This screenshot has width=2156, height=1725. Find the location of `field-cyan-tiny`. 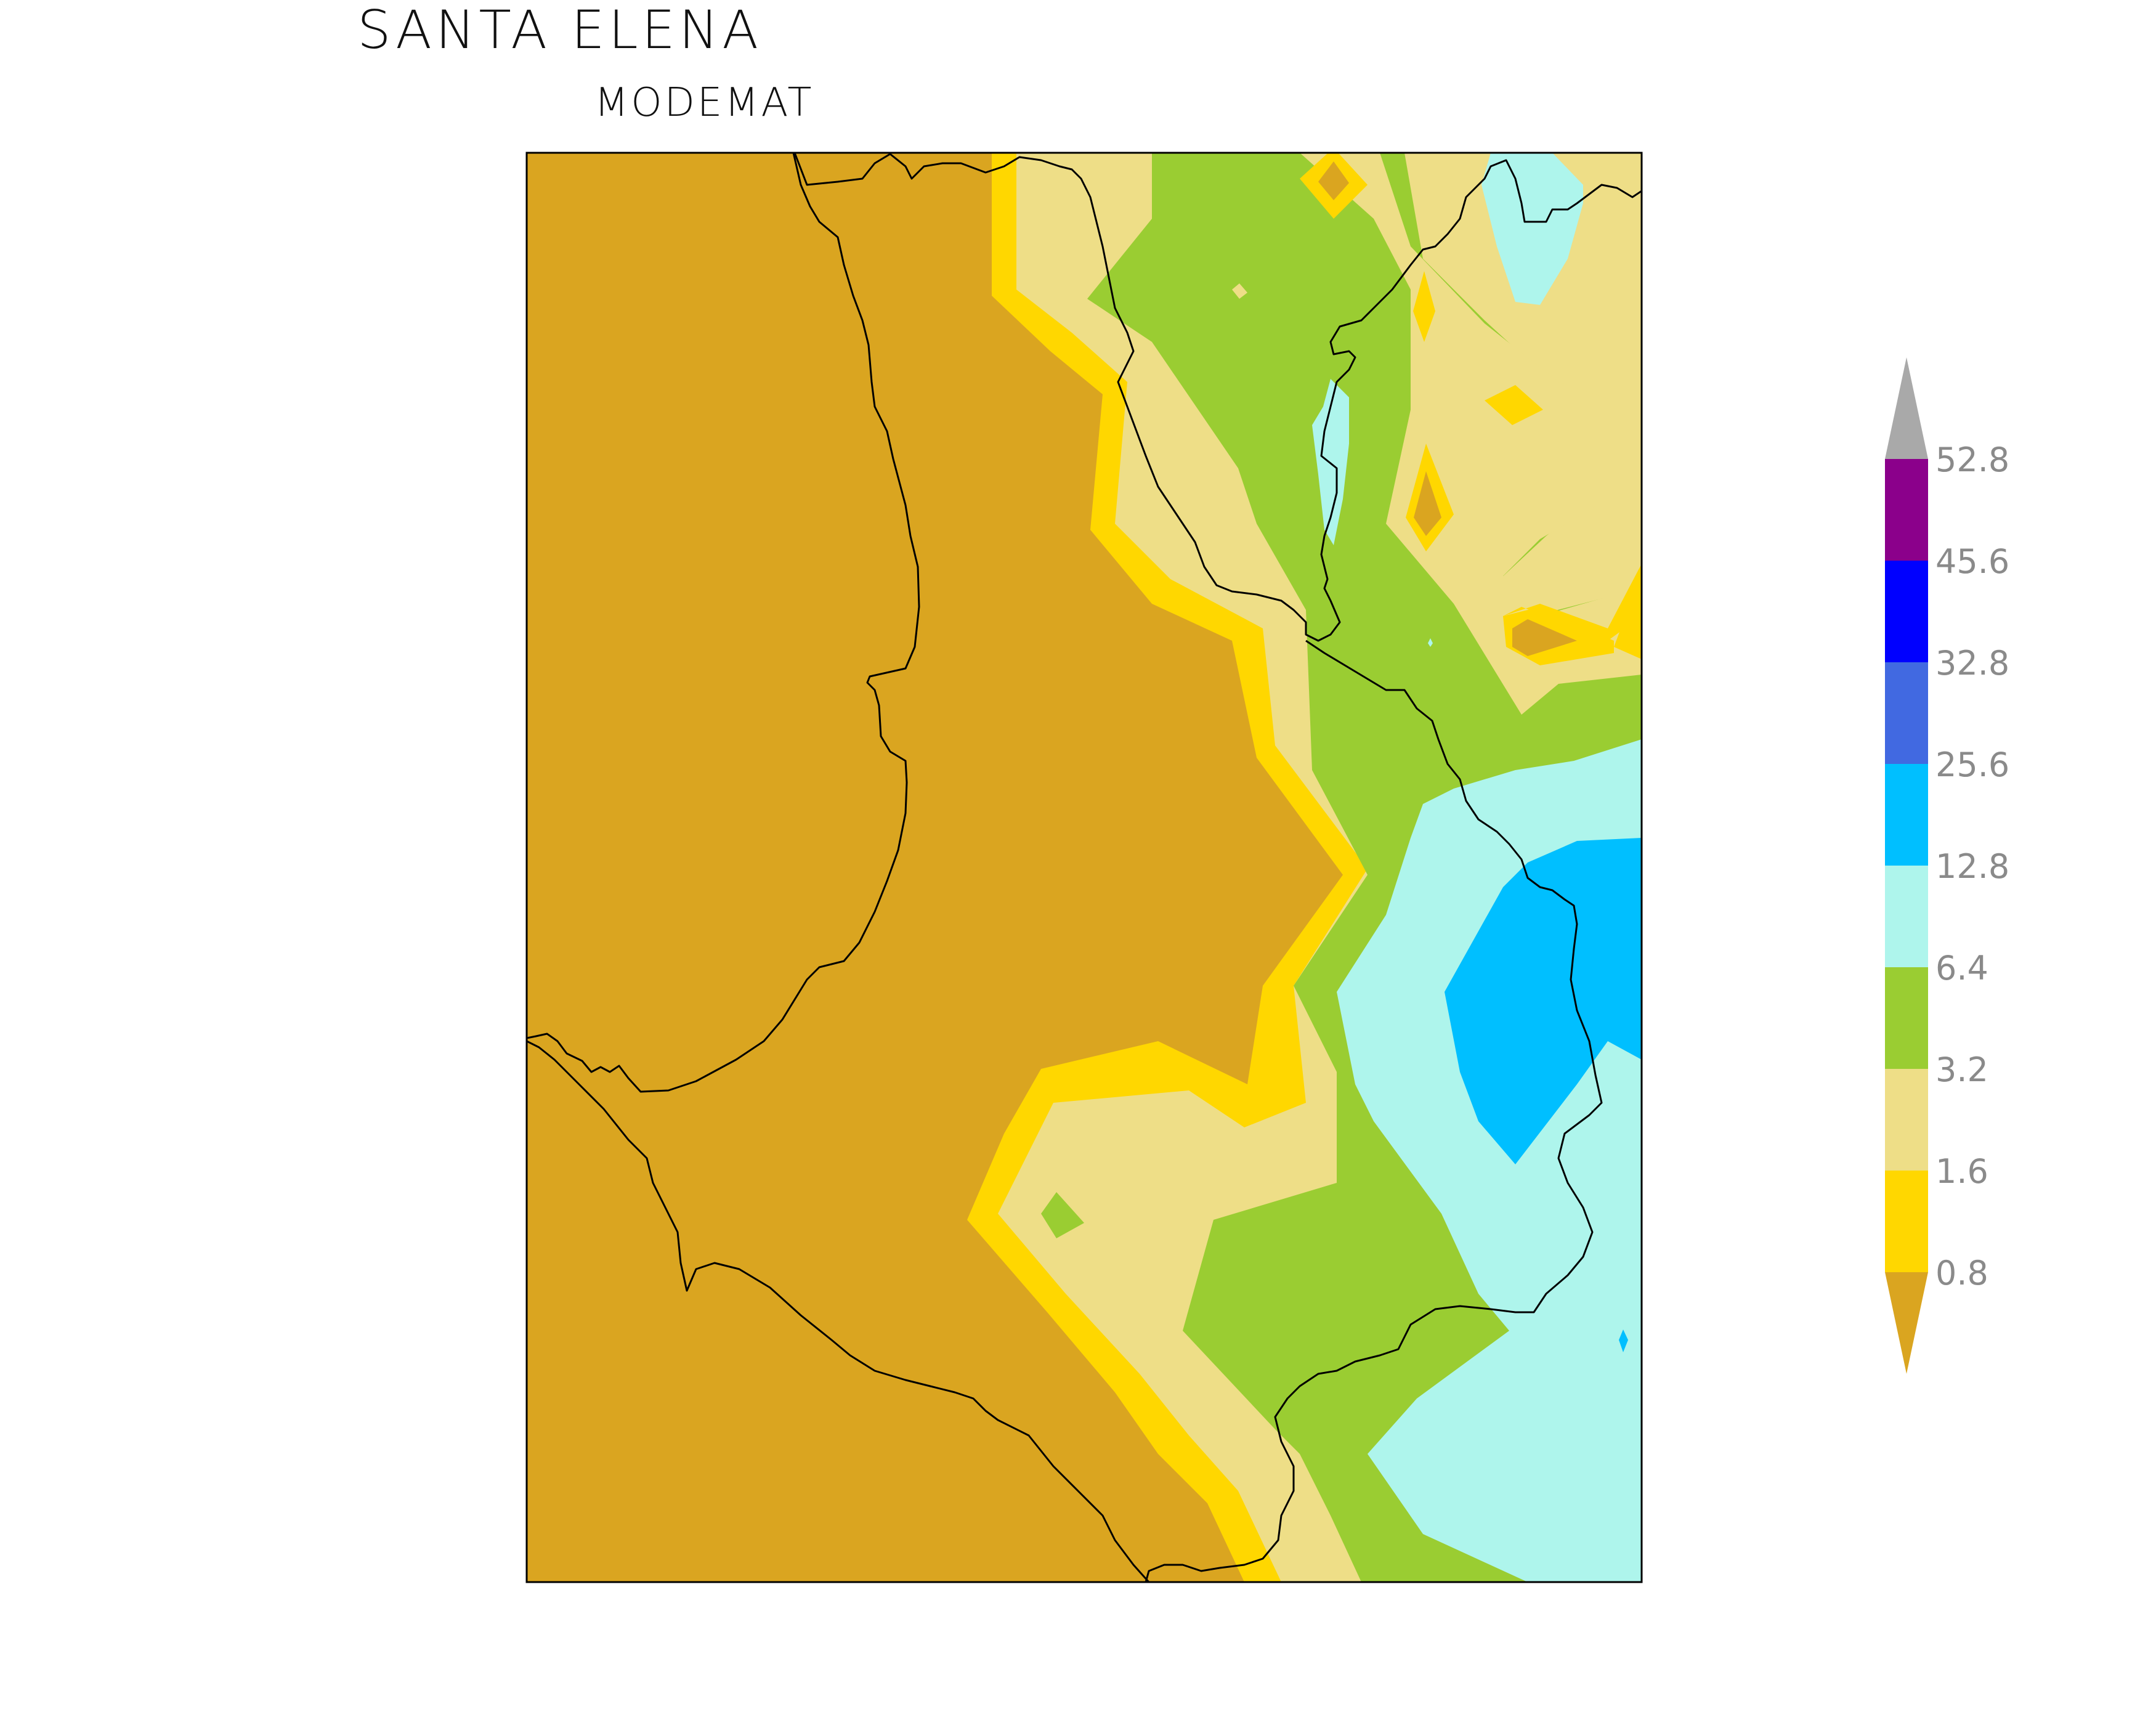

field-cyan-tiny is located at coordinates (1430, 643).